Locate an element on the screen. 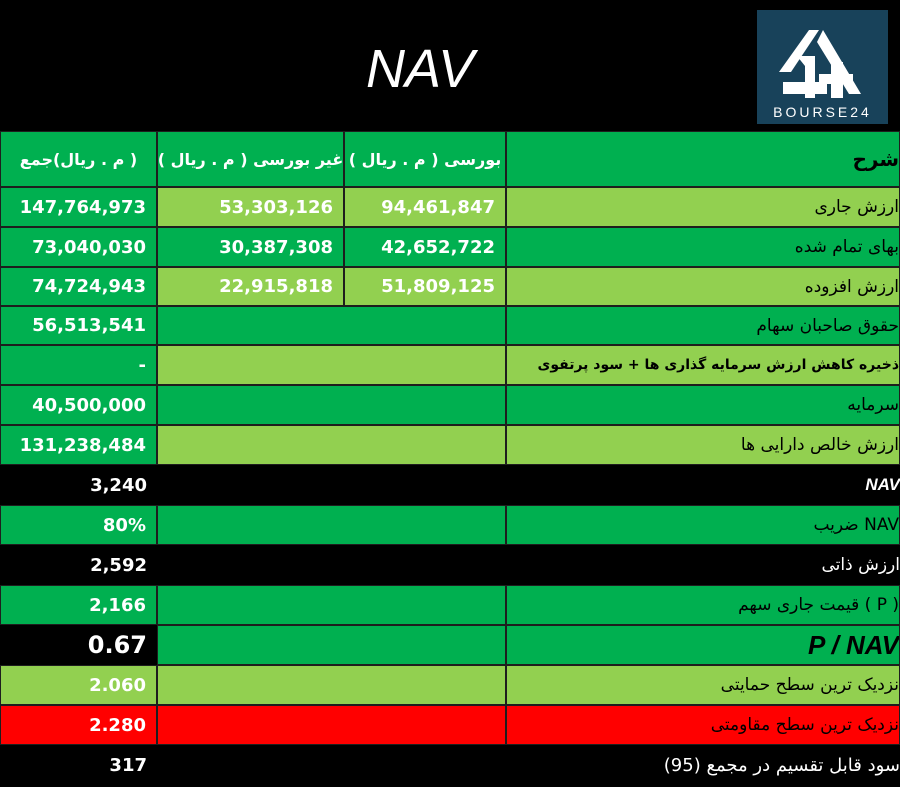 Image resolution: width=900 pixels, height=787 pixels. bourse-value: 94,461,847 is located at coordinates (425, 207).